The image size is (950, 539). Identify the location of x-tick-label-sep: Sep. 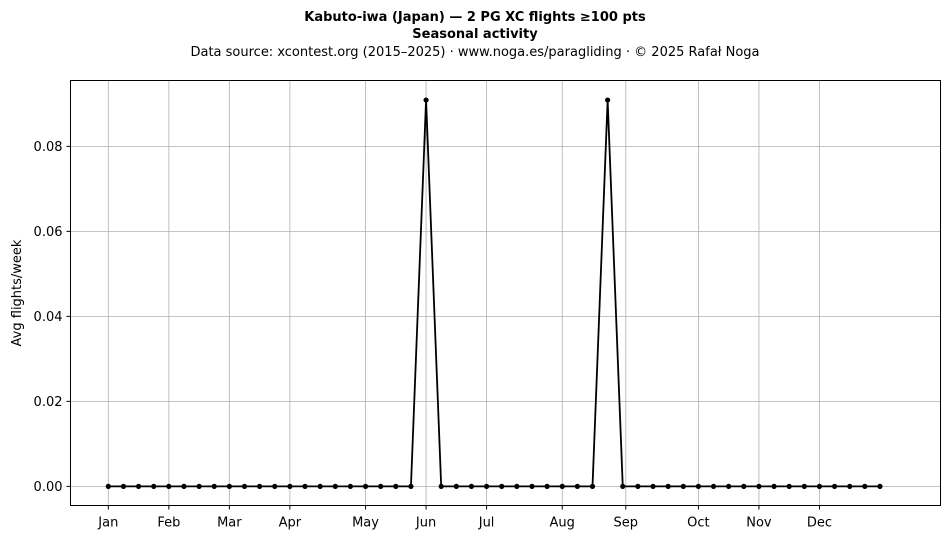
(626, 523).